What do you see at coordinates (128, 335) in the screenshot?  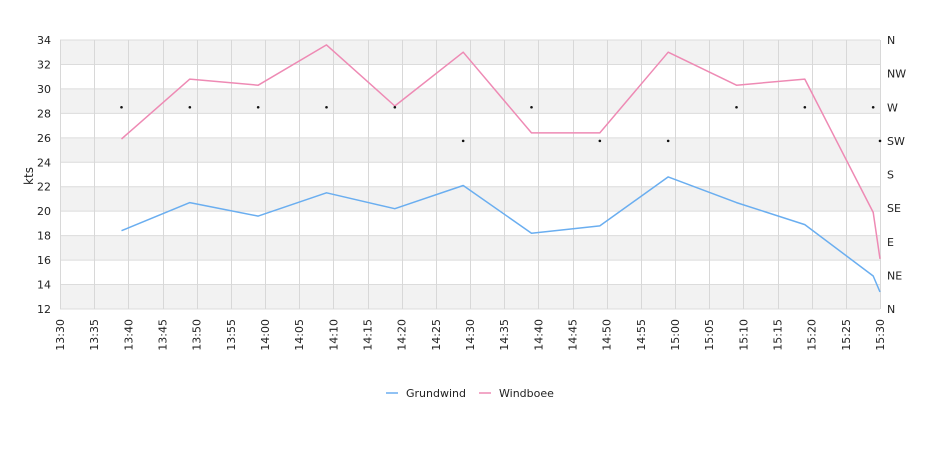 I see `x-tick-label: 13:40` at bounding box center [128, 335].